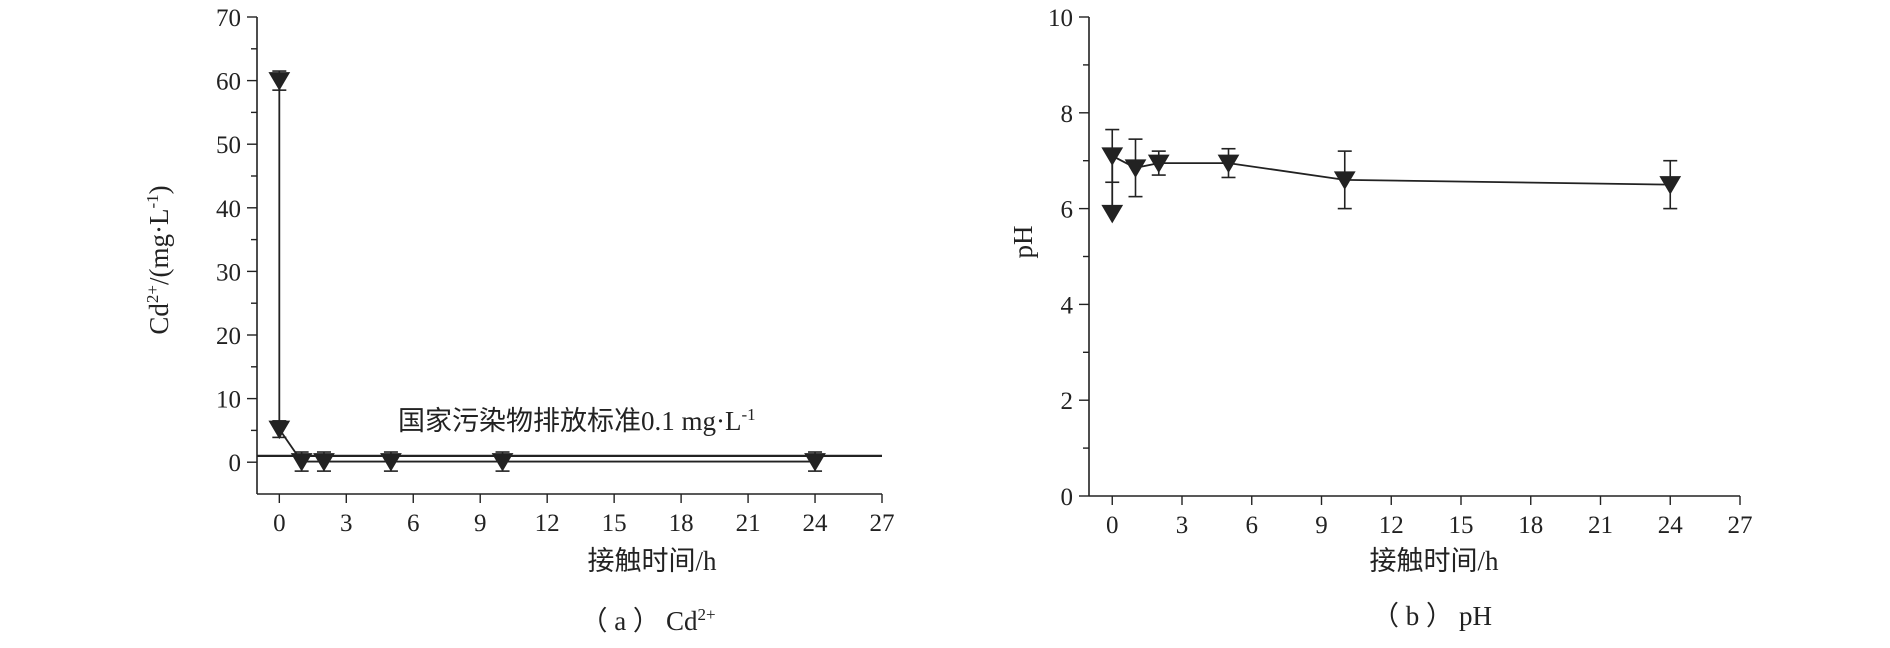 This screenshot has height=648, width=1890. Describe the element at coordinates (1067, 114) in the screenshot. I see `panel-b-y-tick-label: 8` at that location.